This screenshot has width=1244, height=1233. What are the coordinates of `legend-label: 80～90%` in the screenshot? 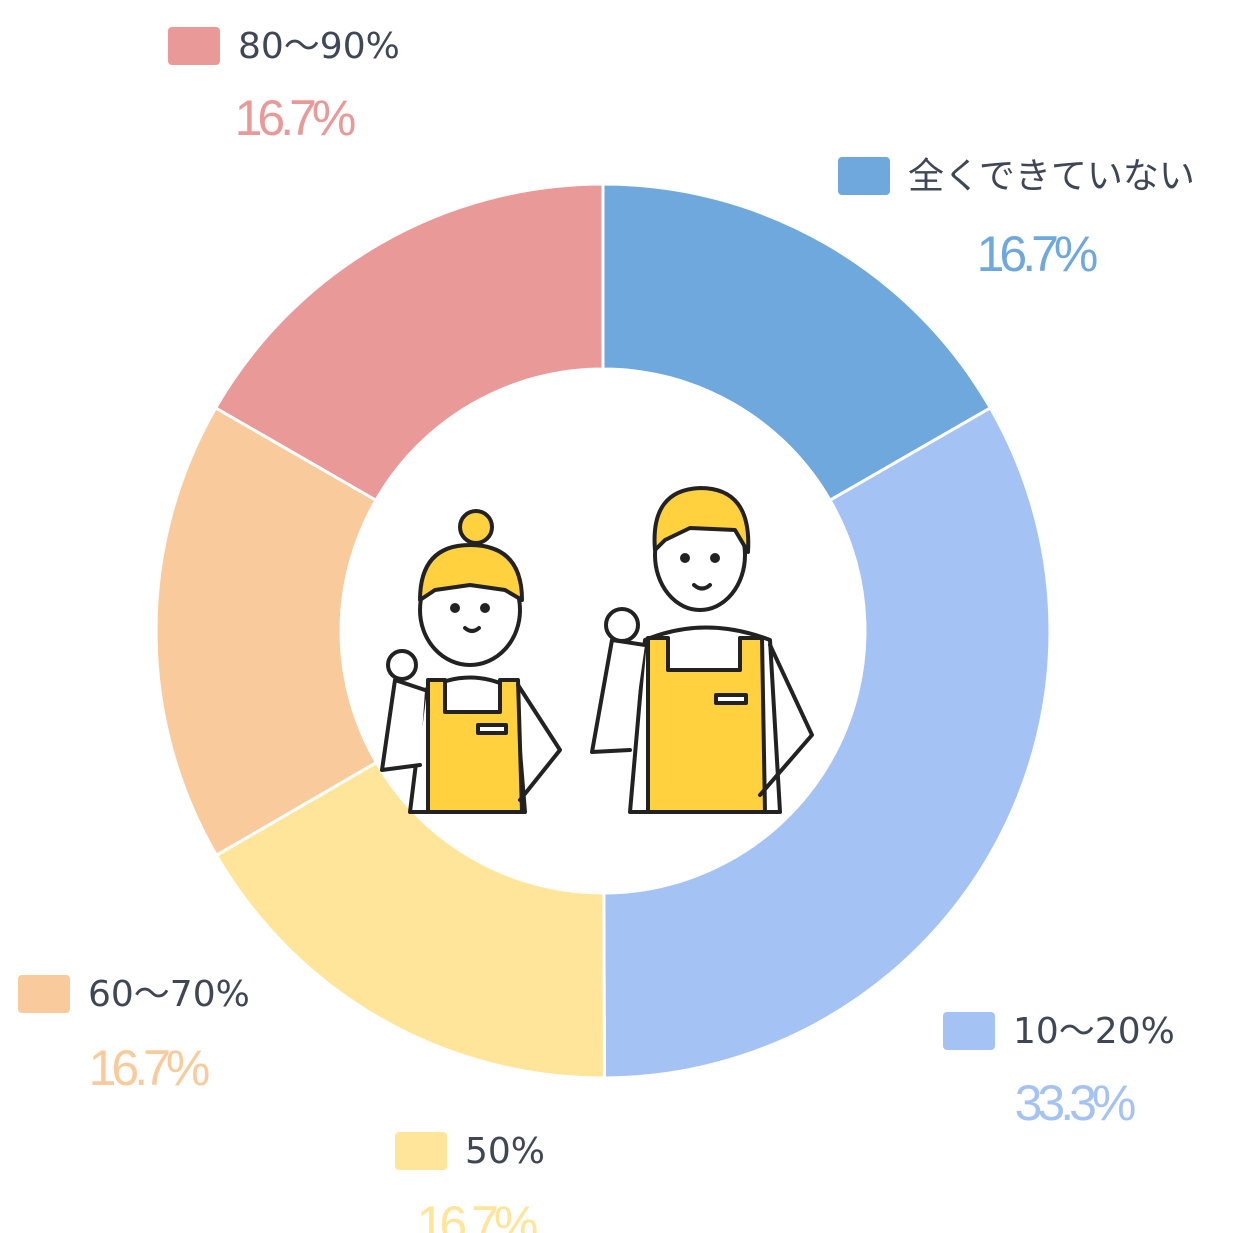 It's located at (319, 46).